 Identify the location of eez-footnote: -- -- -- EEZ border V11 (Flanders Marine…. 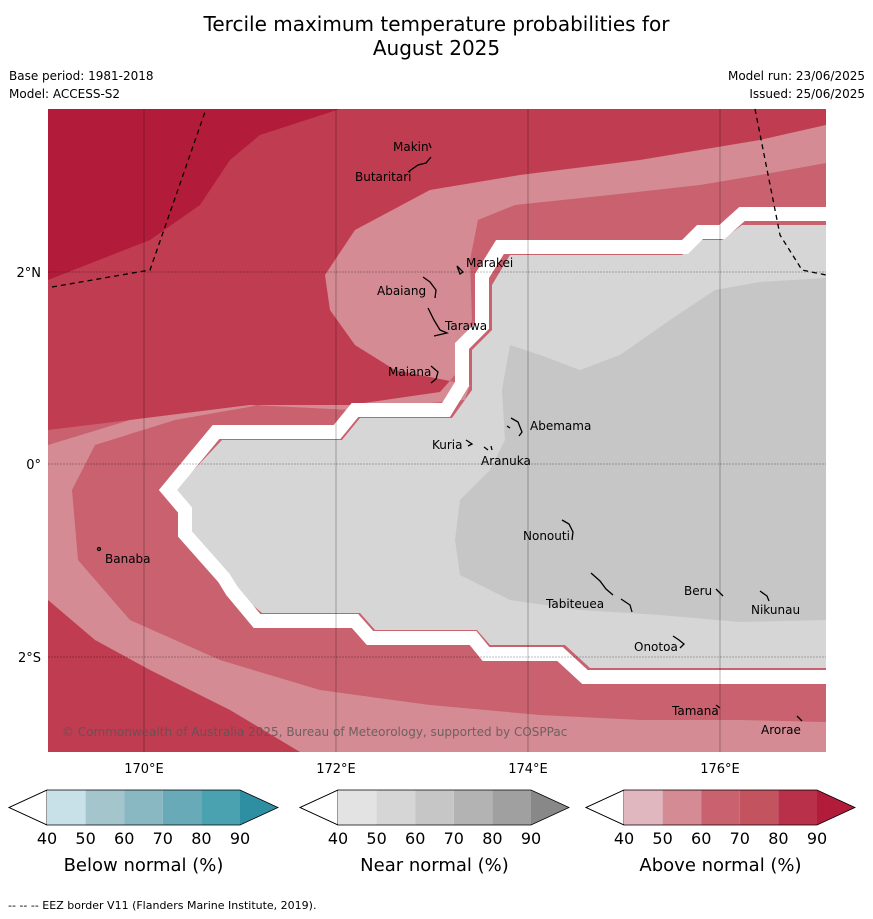
(162, 905).